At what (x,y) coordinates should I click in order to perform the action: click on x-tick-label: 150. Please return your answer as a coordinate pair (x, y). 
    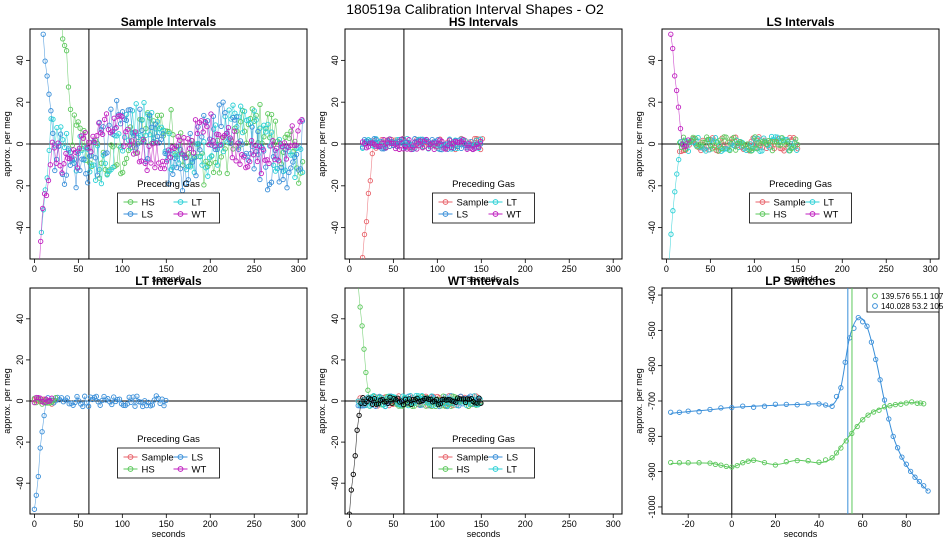
    Looking at the image, I should click on (481, 524).